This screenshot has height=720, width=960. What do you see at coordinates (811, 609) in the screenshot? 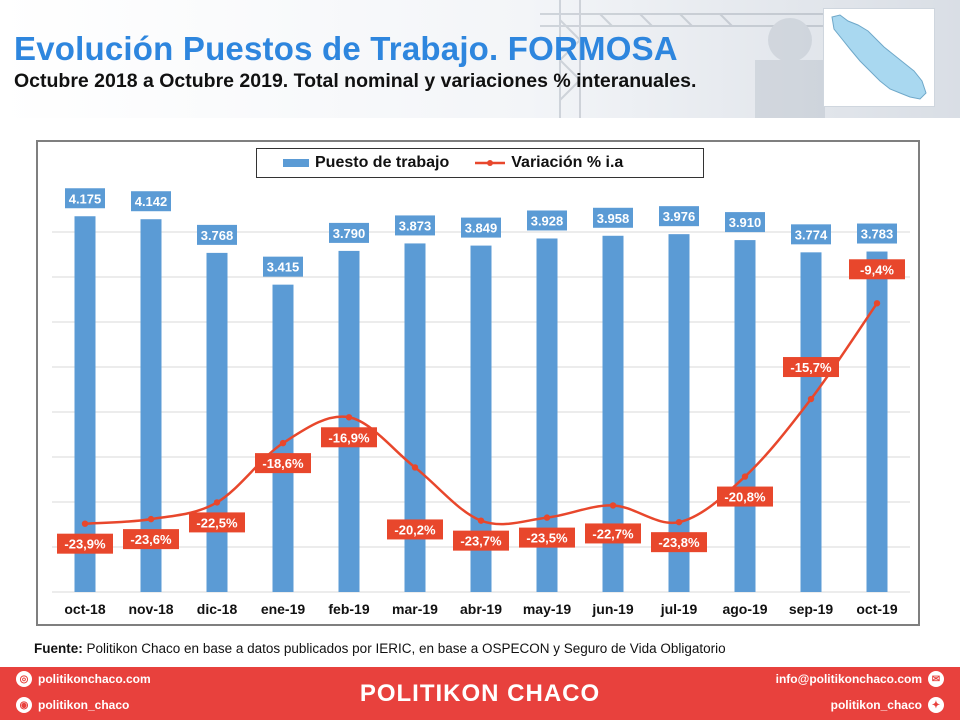
I see `x-tick-label: sep-19` at bounding box center [811, 609].